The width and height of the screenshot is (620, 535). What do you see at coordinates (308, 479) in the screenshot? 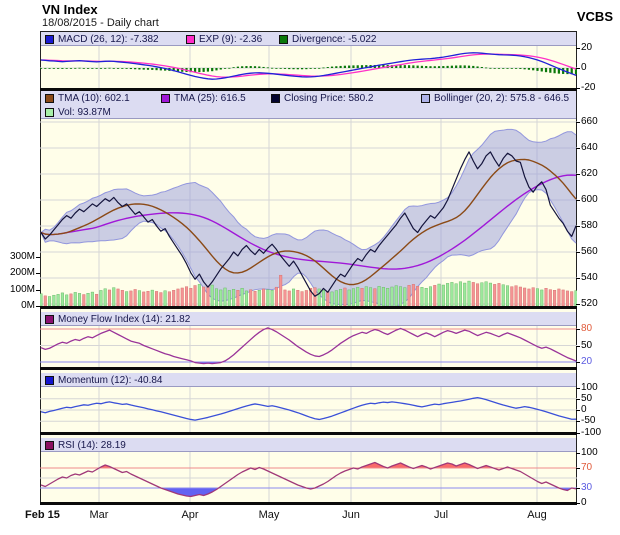
I see `rsi-line` at bounding box center [308, 479].